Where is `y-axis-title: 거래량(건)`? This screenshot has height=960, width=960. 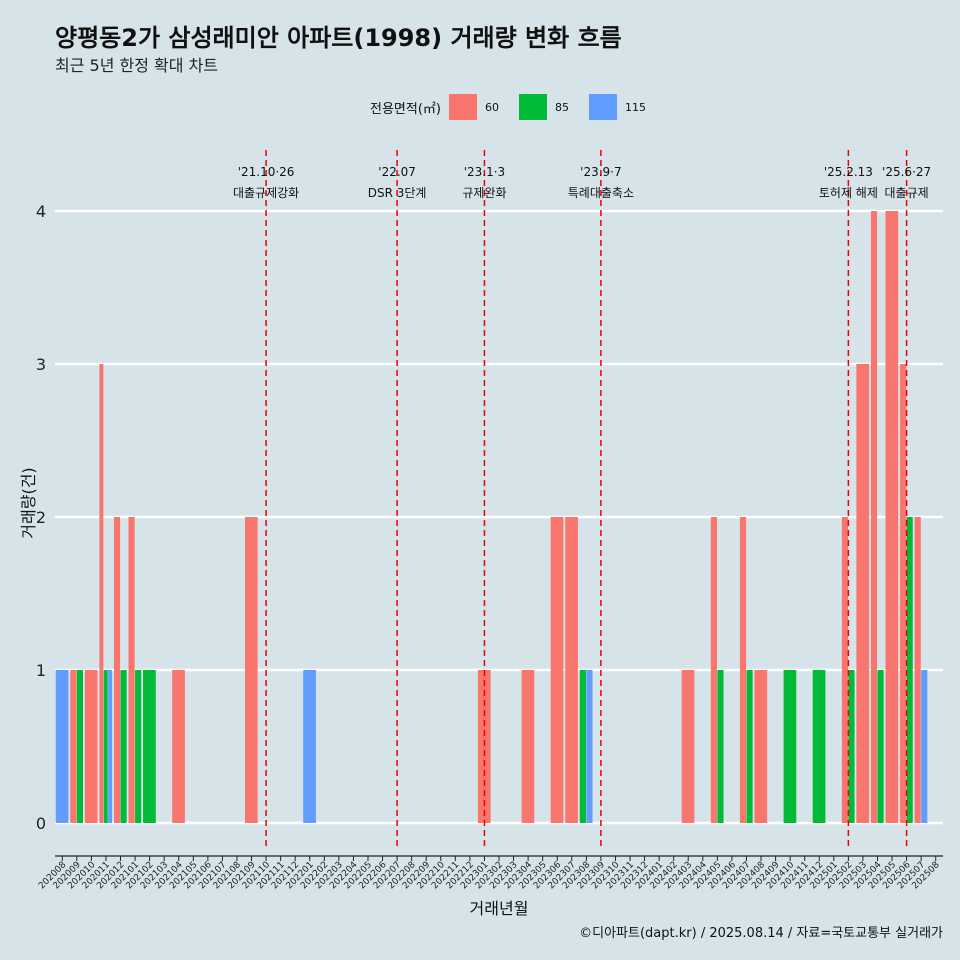
y-axis-title: 거래량(건) is located at coordinates (28, 502).